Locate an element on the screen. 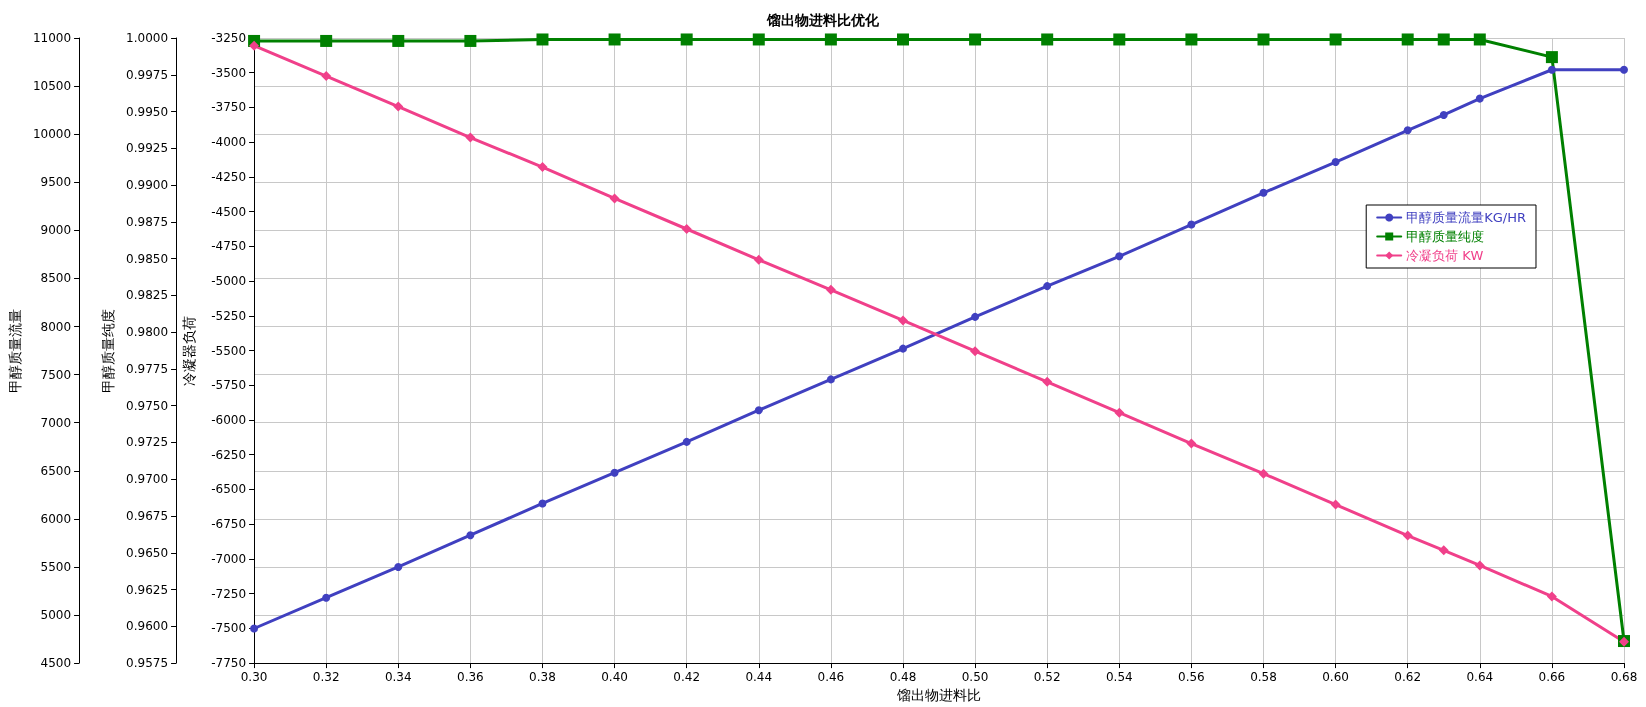 The width and height of the screenshot is (1646, 707). x-tick-label: 0.64 is located at coordinates (1480, 677).